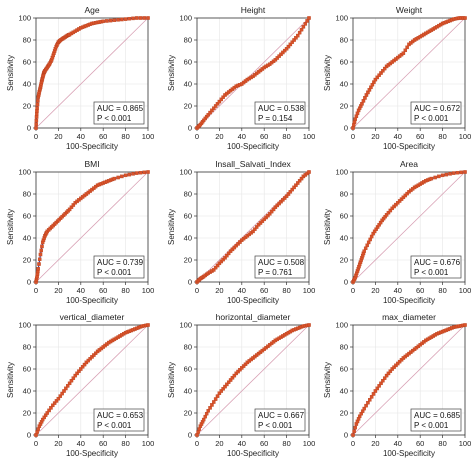 The width and height of the screenshot is (474, 461). Describe the element at coordinates (120, 262) in the screenshot. I see `auc-value: AUC = 0.739` at that location.